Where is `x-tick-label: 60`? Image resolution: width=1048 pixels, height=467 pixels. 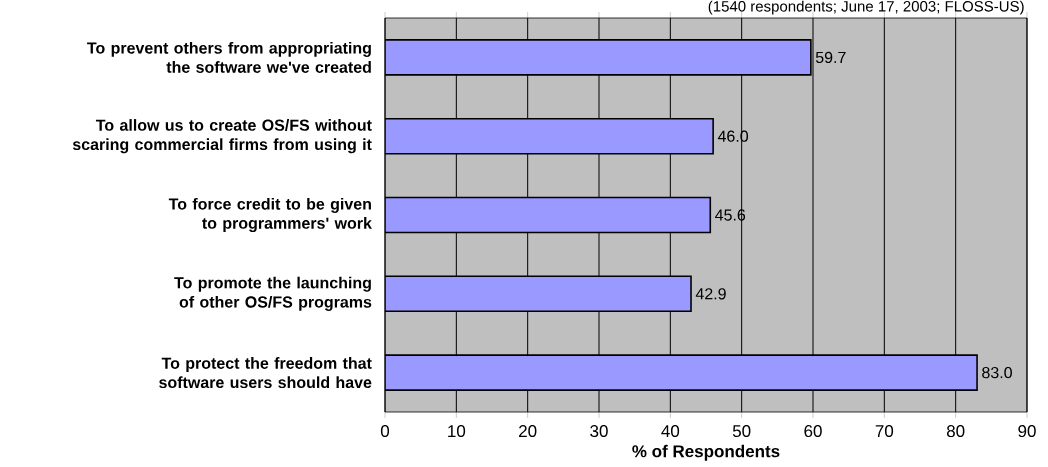
x-tick-label: 60 is located at coordinates (813, 431).